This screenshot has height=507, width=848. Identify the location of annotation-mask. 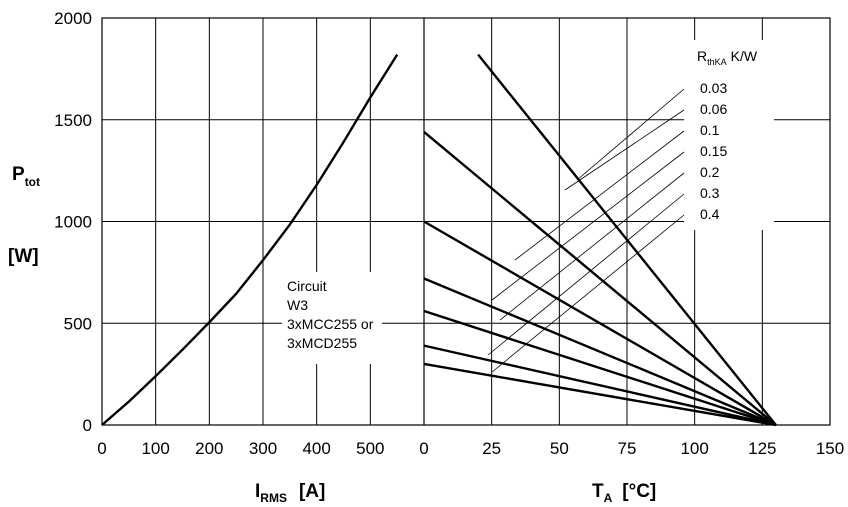
(332, 318).